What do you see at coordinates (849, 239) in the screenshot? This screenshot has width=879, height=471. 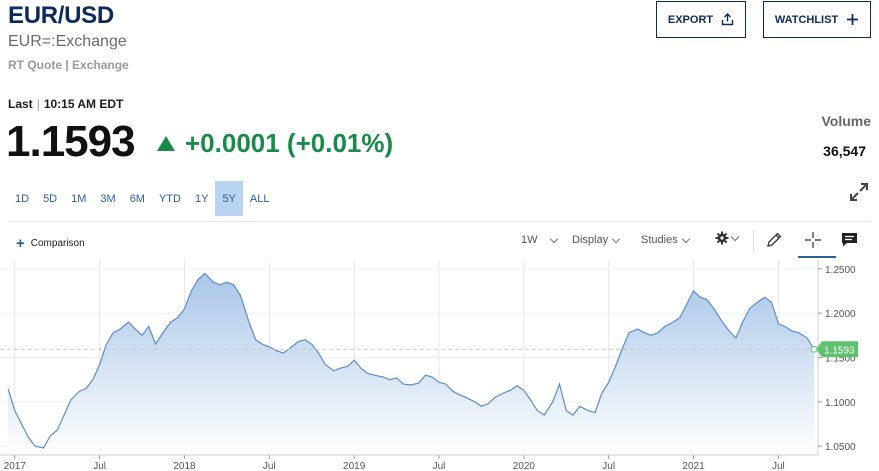 I see `comment-icon` at bounding box center [849, 239].